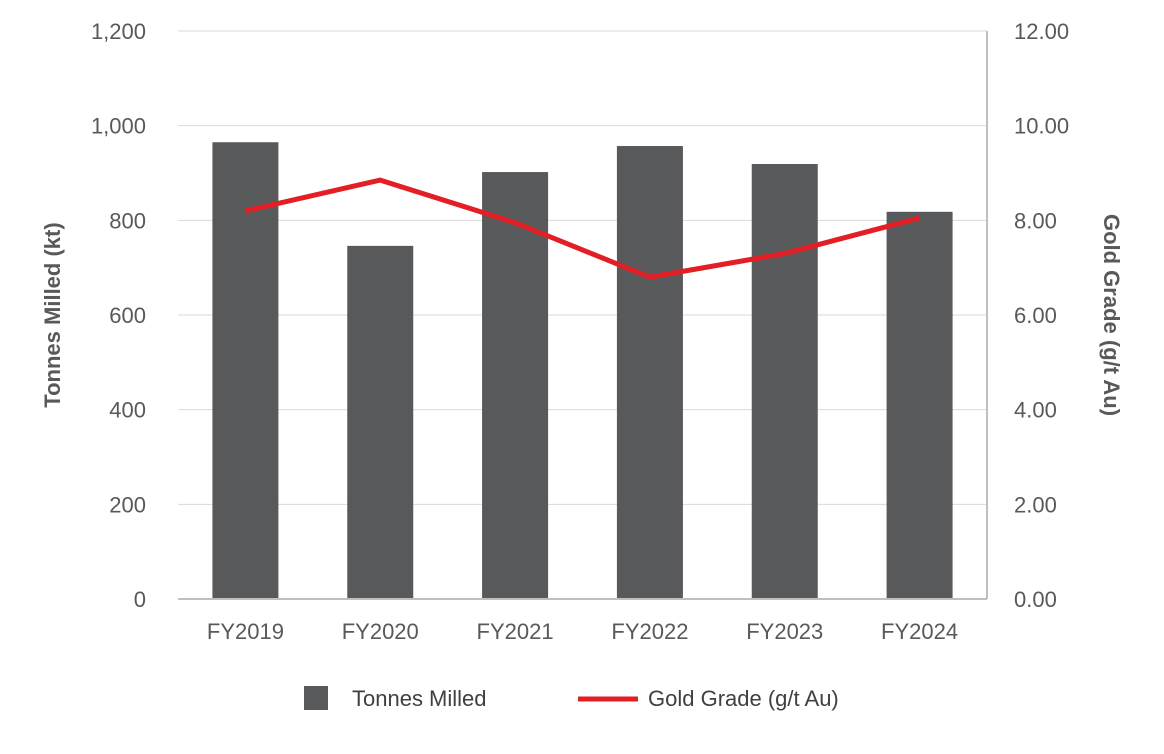 This screenshot has height=754, width=1164. What do you see at coordinates (140, 599) in the screenshot?
I see `y-tick-label: 0` at bounding box center [140, 599].